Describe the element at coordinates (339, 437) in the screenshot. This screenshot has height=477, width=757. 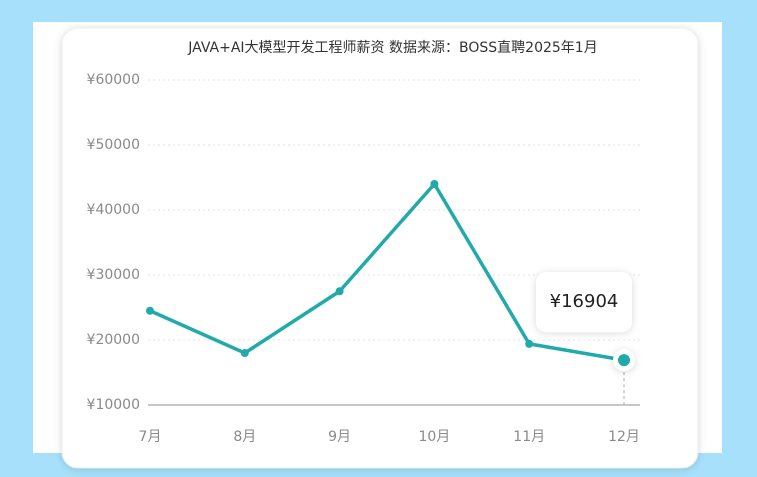
I see `x-tick-label: 9月` at that location.